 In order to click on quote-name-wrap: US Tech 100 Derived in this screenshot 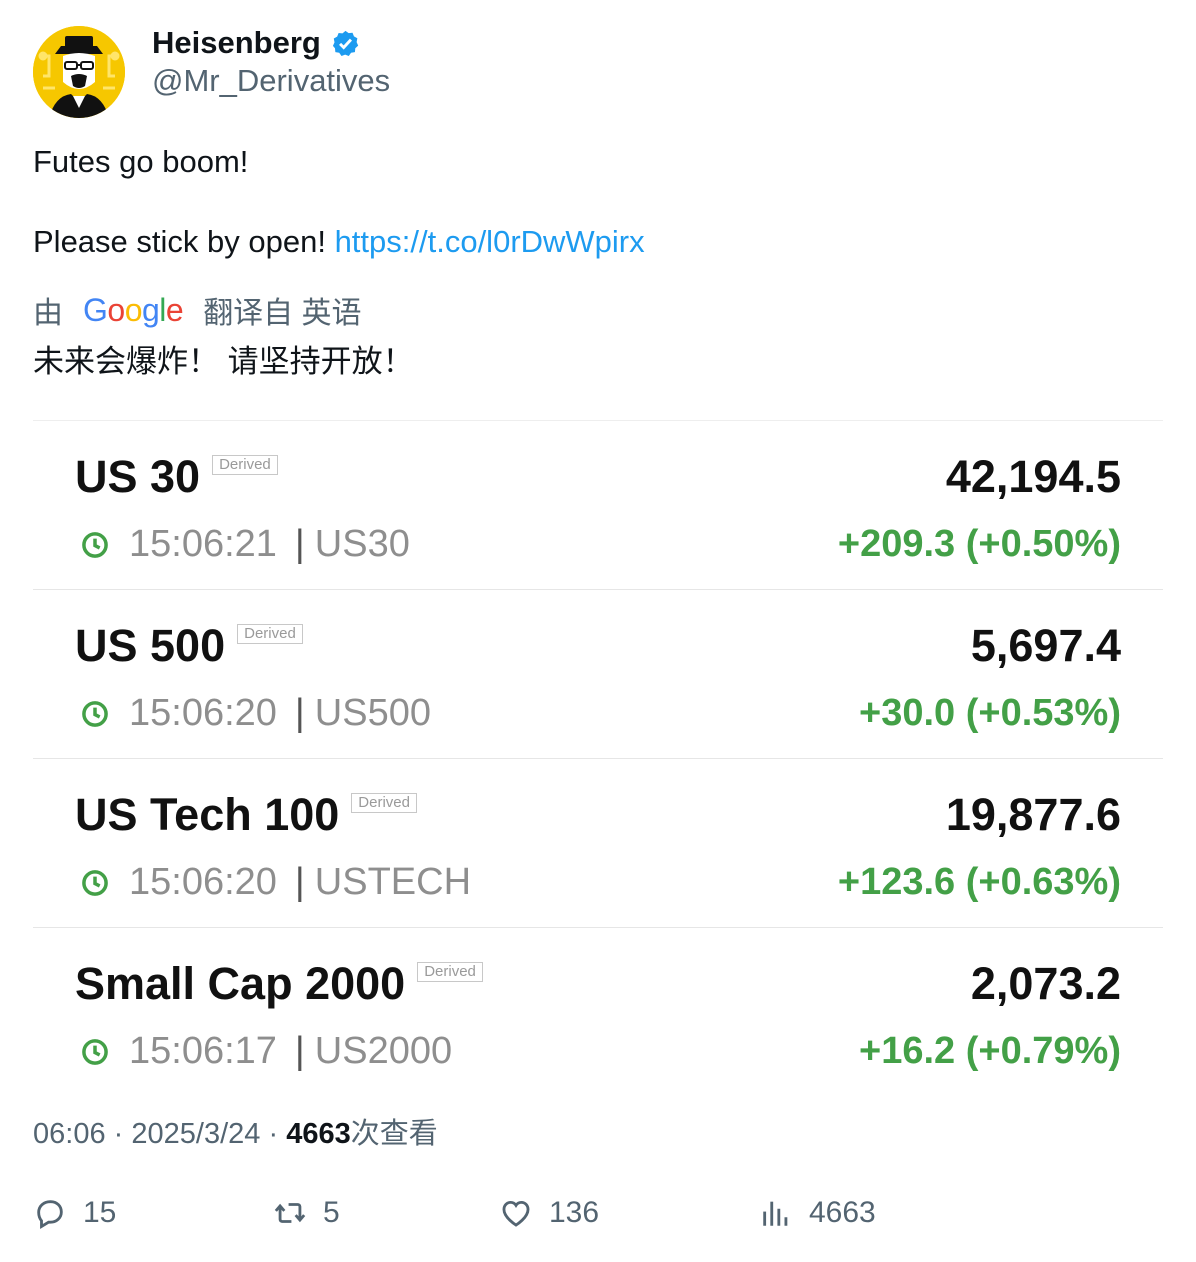, I will do `click(246, 815)`.